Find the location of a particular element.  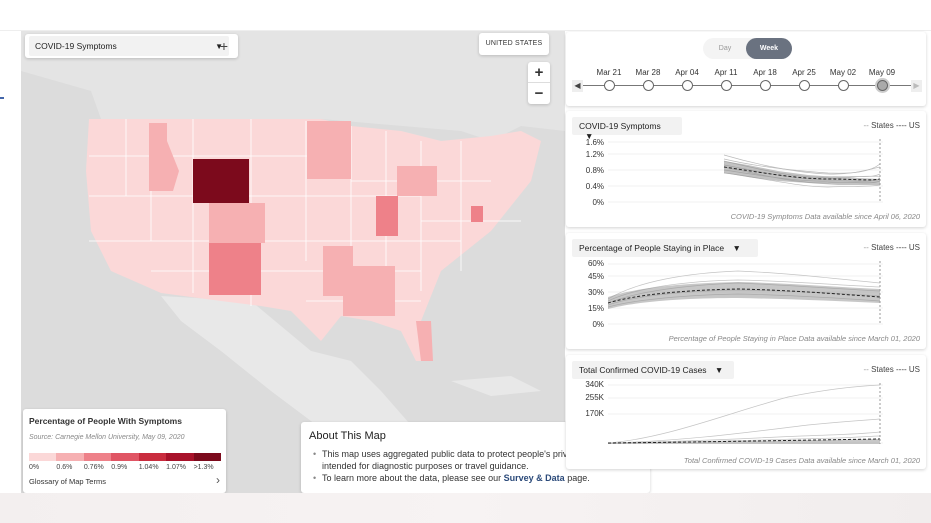

legend-tick-label: 0% is located at coordinates (34, 467).